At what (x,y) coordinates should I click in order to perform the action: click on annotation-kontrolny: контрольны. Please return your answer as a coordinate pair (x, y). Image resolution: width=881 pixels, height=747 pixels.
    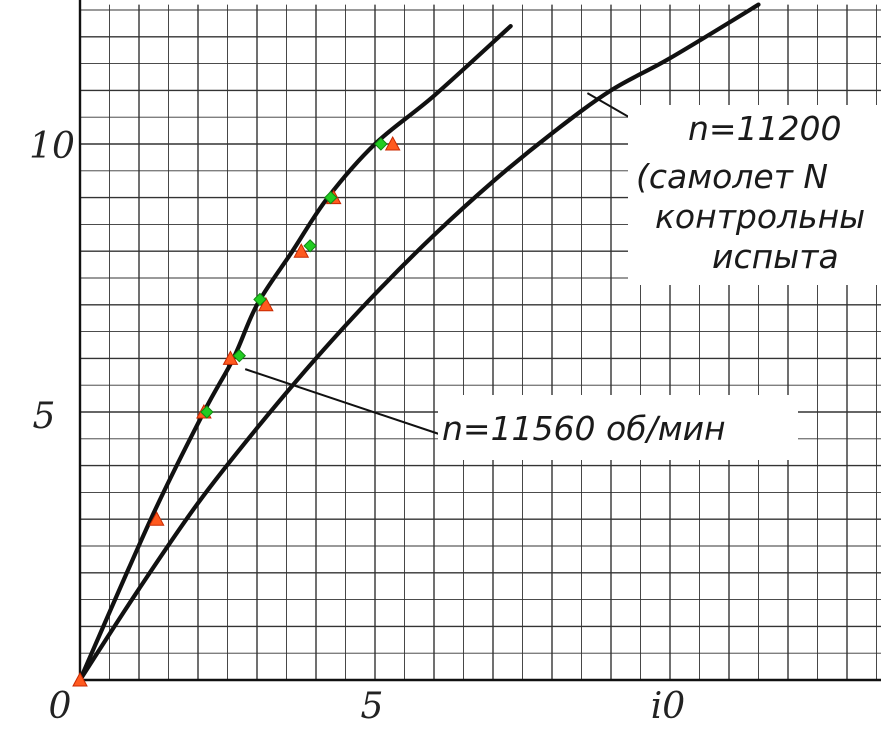
    Looking at the image, I should click on (760, 216).